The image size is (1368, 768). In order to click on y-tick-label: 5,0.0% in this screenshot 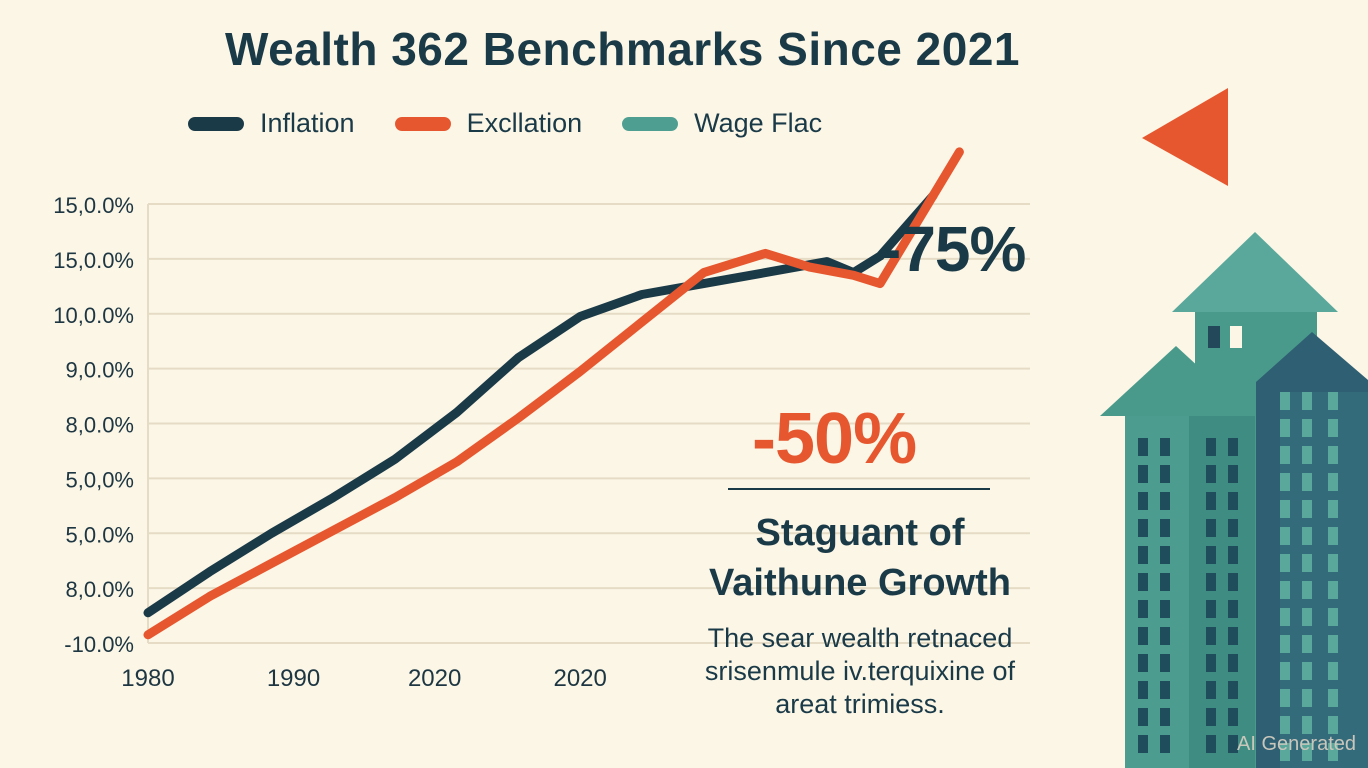, I will do `click(100, 534)`.